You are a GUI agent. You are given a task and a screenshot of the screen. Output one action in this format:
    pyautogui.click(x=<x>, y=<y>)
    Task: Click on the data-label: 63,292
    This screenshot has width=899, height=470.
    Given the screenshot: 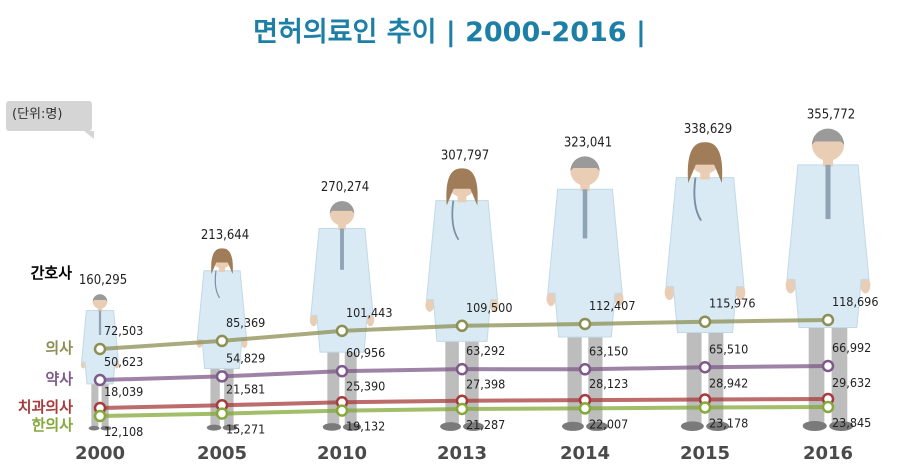 What is the action you would take?
    pyautogui.click(x=485, y=350)
    